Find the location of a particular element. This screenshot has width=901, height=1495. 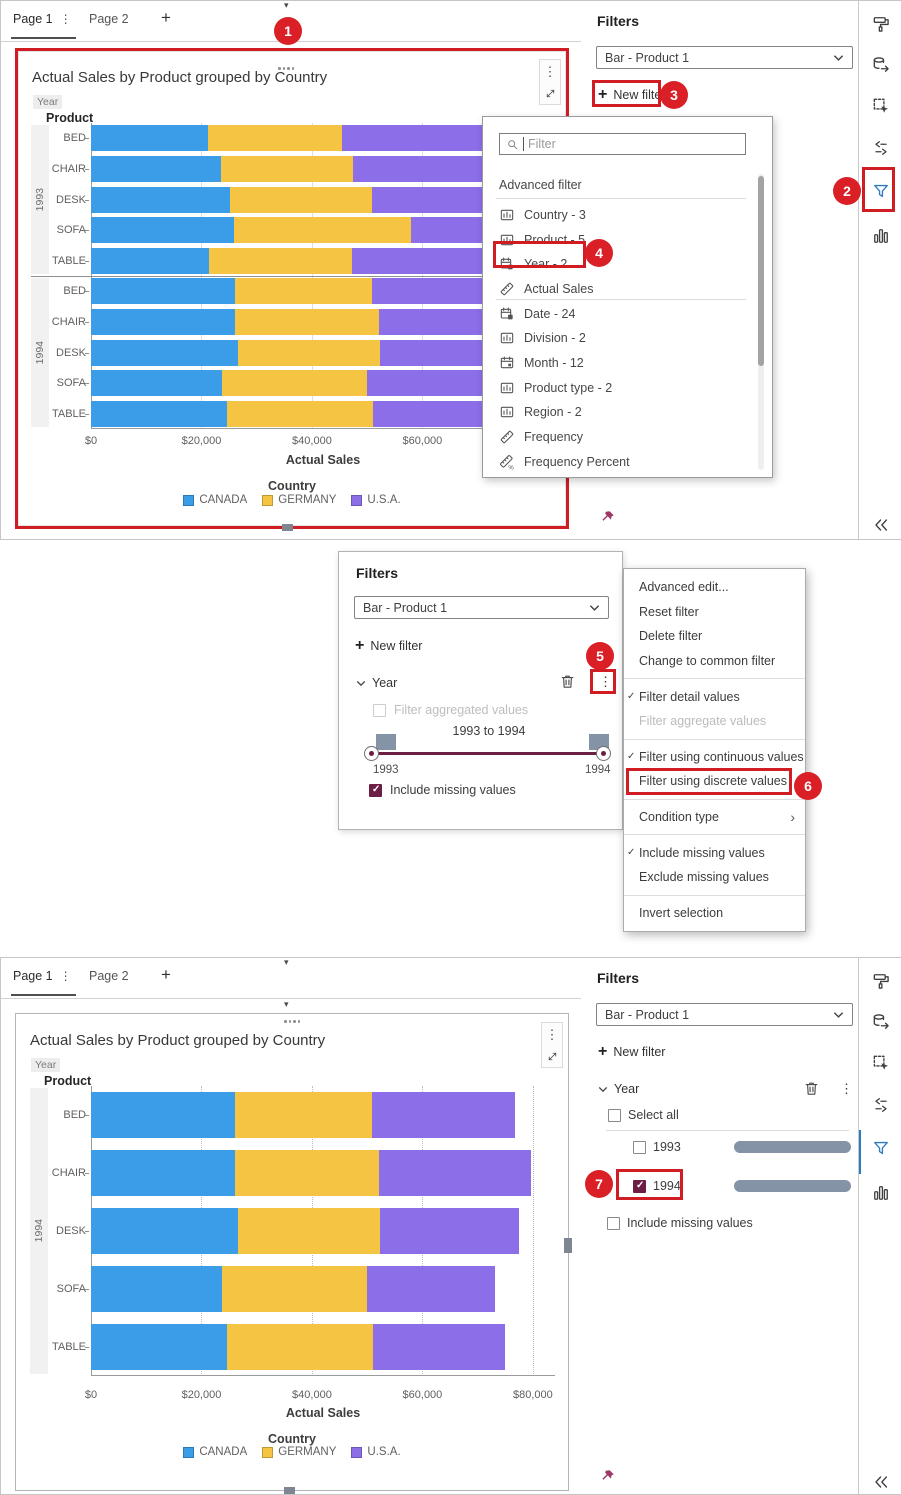

field-item-division-2: Division - 2 is located at coordinates (621, 338).